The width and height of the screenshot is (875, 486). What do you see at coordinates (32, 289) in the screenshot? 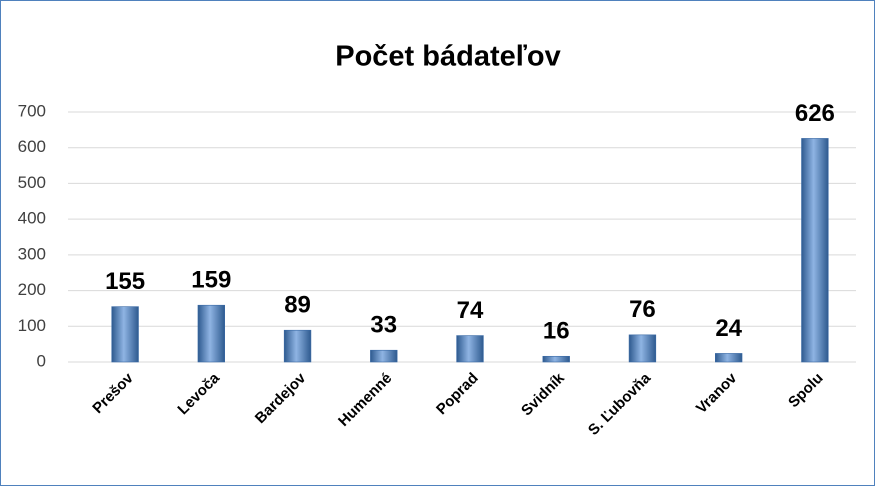
I see `y-tick-label: 200` at bounding box center [32, 289].